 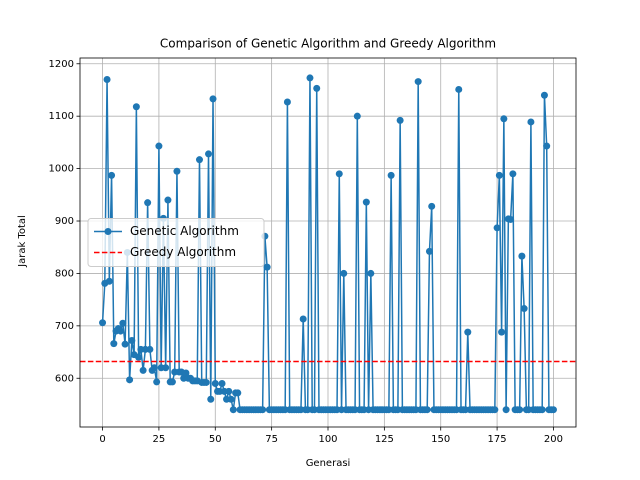 What do you see at coordinates (183, 252) in the screenshot?
I see `legend-label: Greedy Algorithm` at bounding box center [183, 252].